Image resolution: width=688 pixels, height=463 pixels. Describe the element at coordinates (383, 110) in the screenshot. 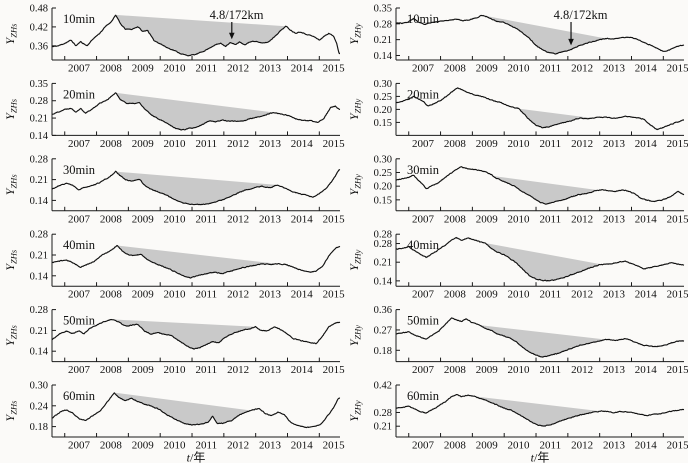

I see `y-tick-label: 0.20` at that location.